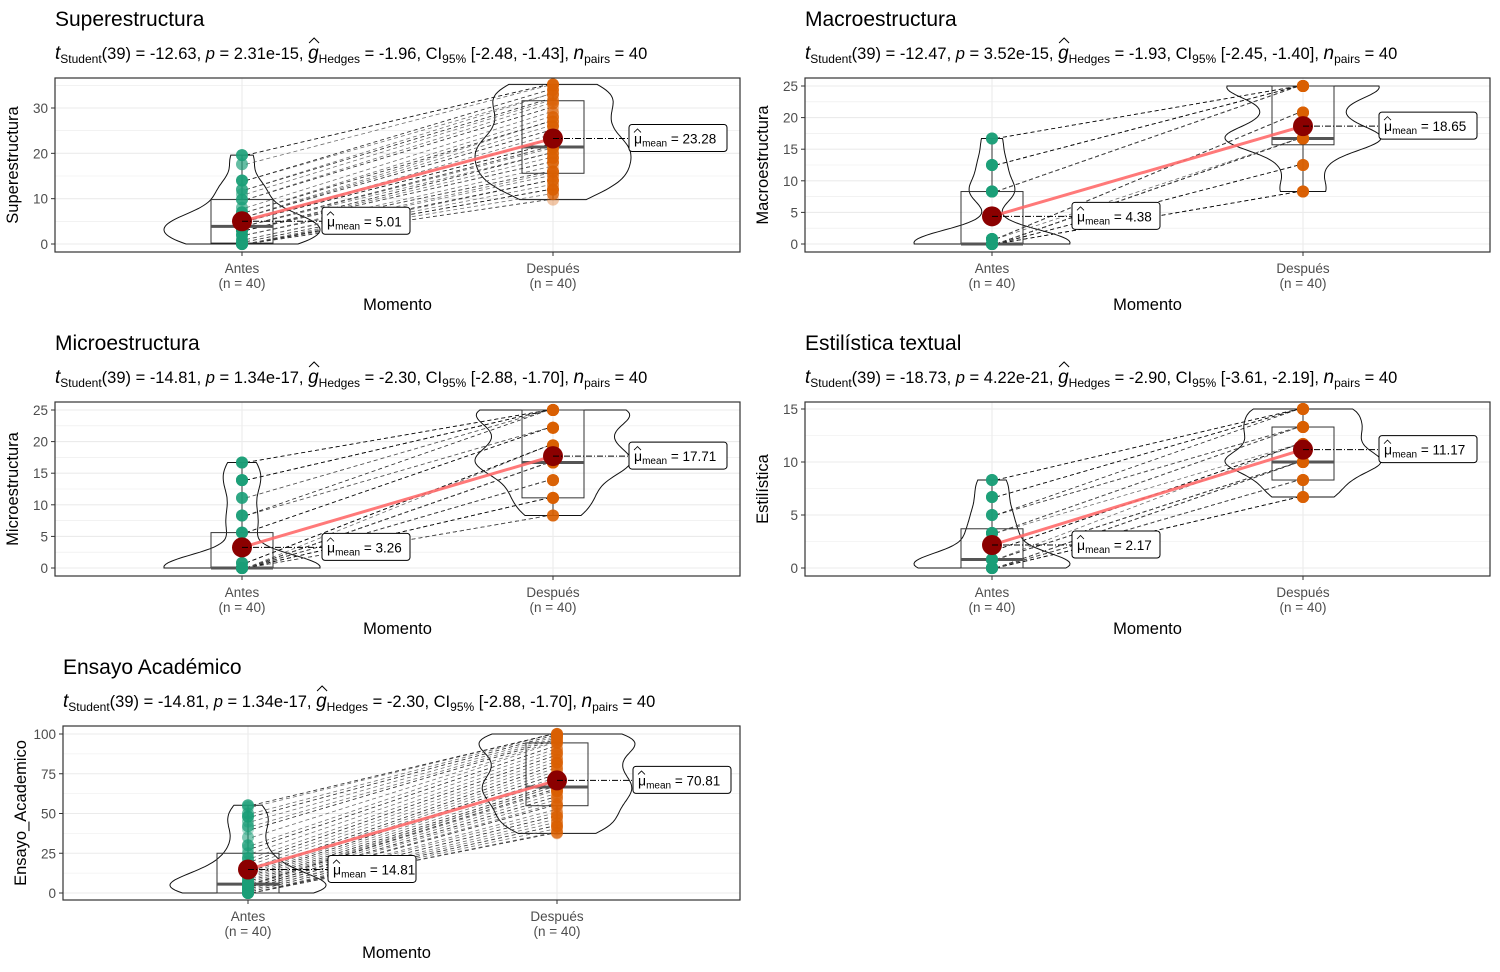  Describe the element at coordinates (13, 488) in the screenshot. I see `y-axis-title: Microestructura` at that location.